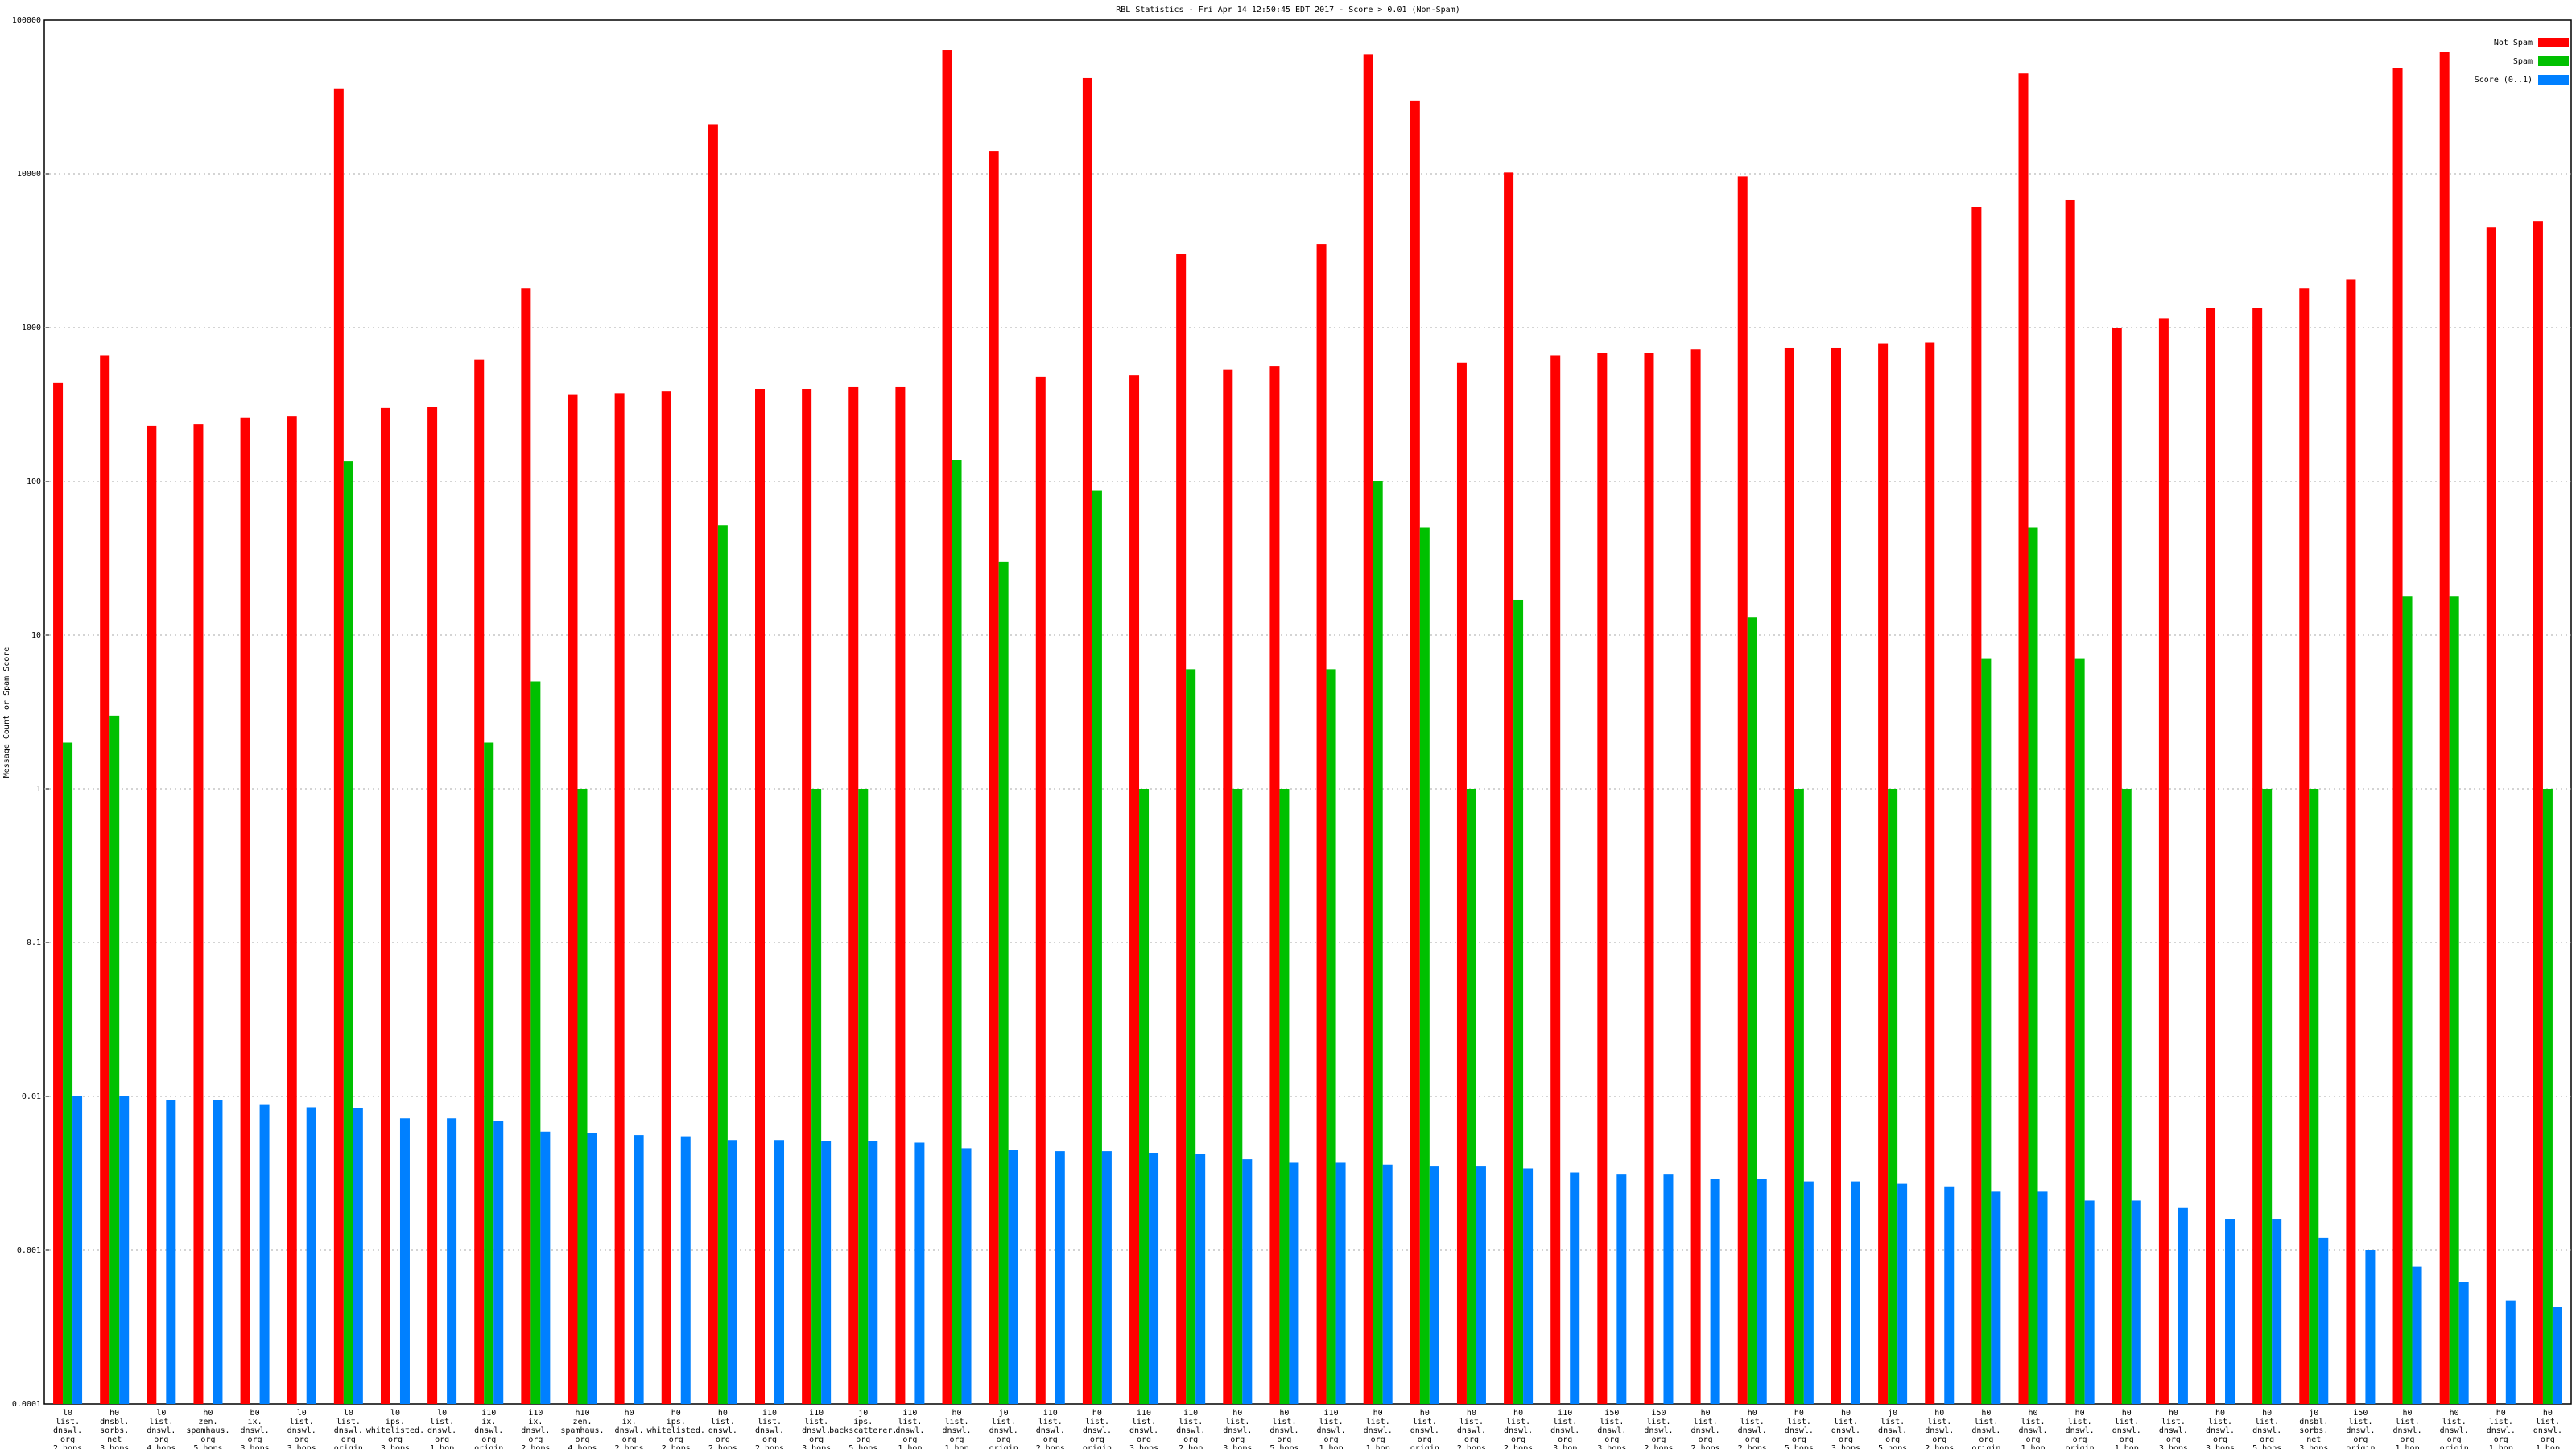 This screenshot has height=1449, width=2576. Describe the element at coordinates (909, 1429) in the screenshot. I see `x-tick-label: i10 list. dnswl. org 1 hop` at that location.